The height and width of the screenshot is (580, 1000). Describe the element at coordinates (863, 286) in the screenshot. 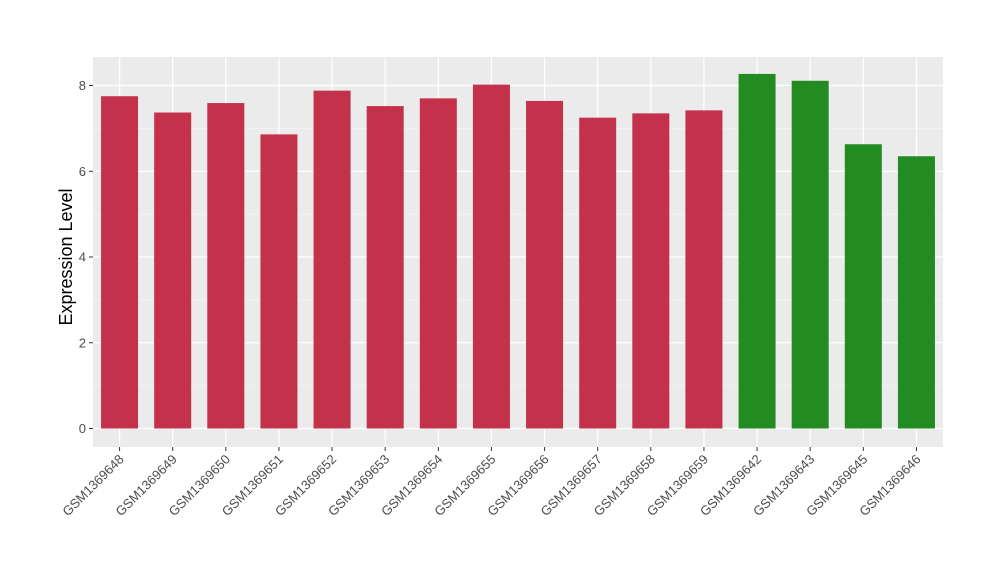

I see `bar-GSM1369645` at that location.